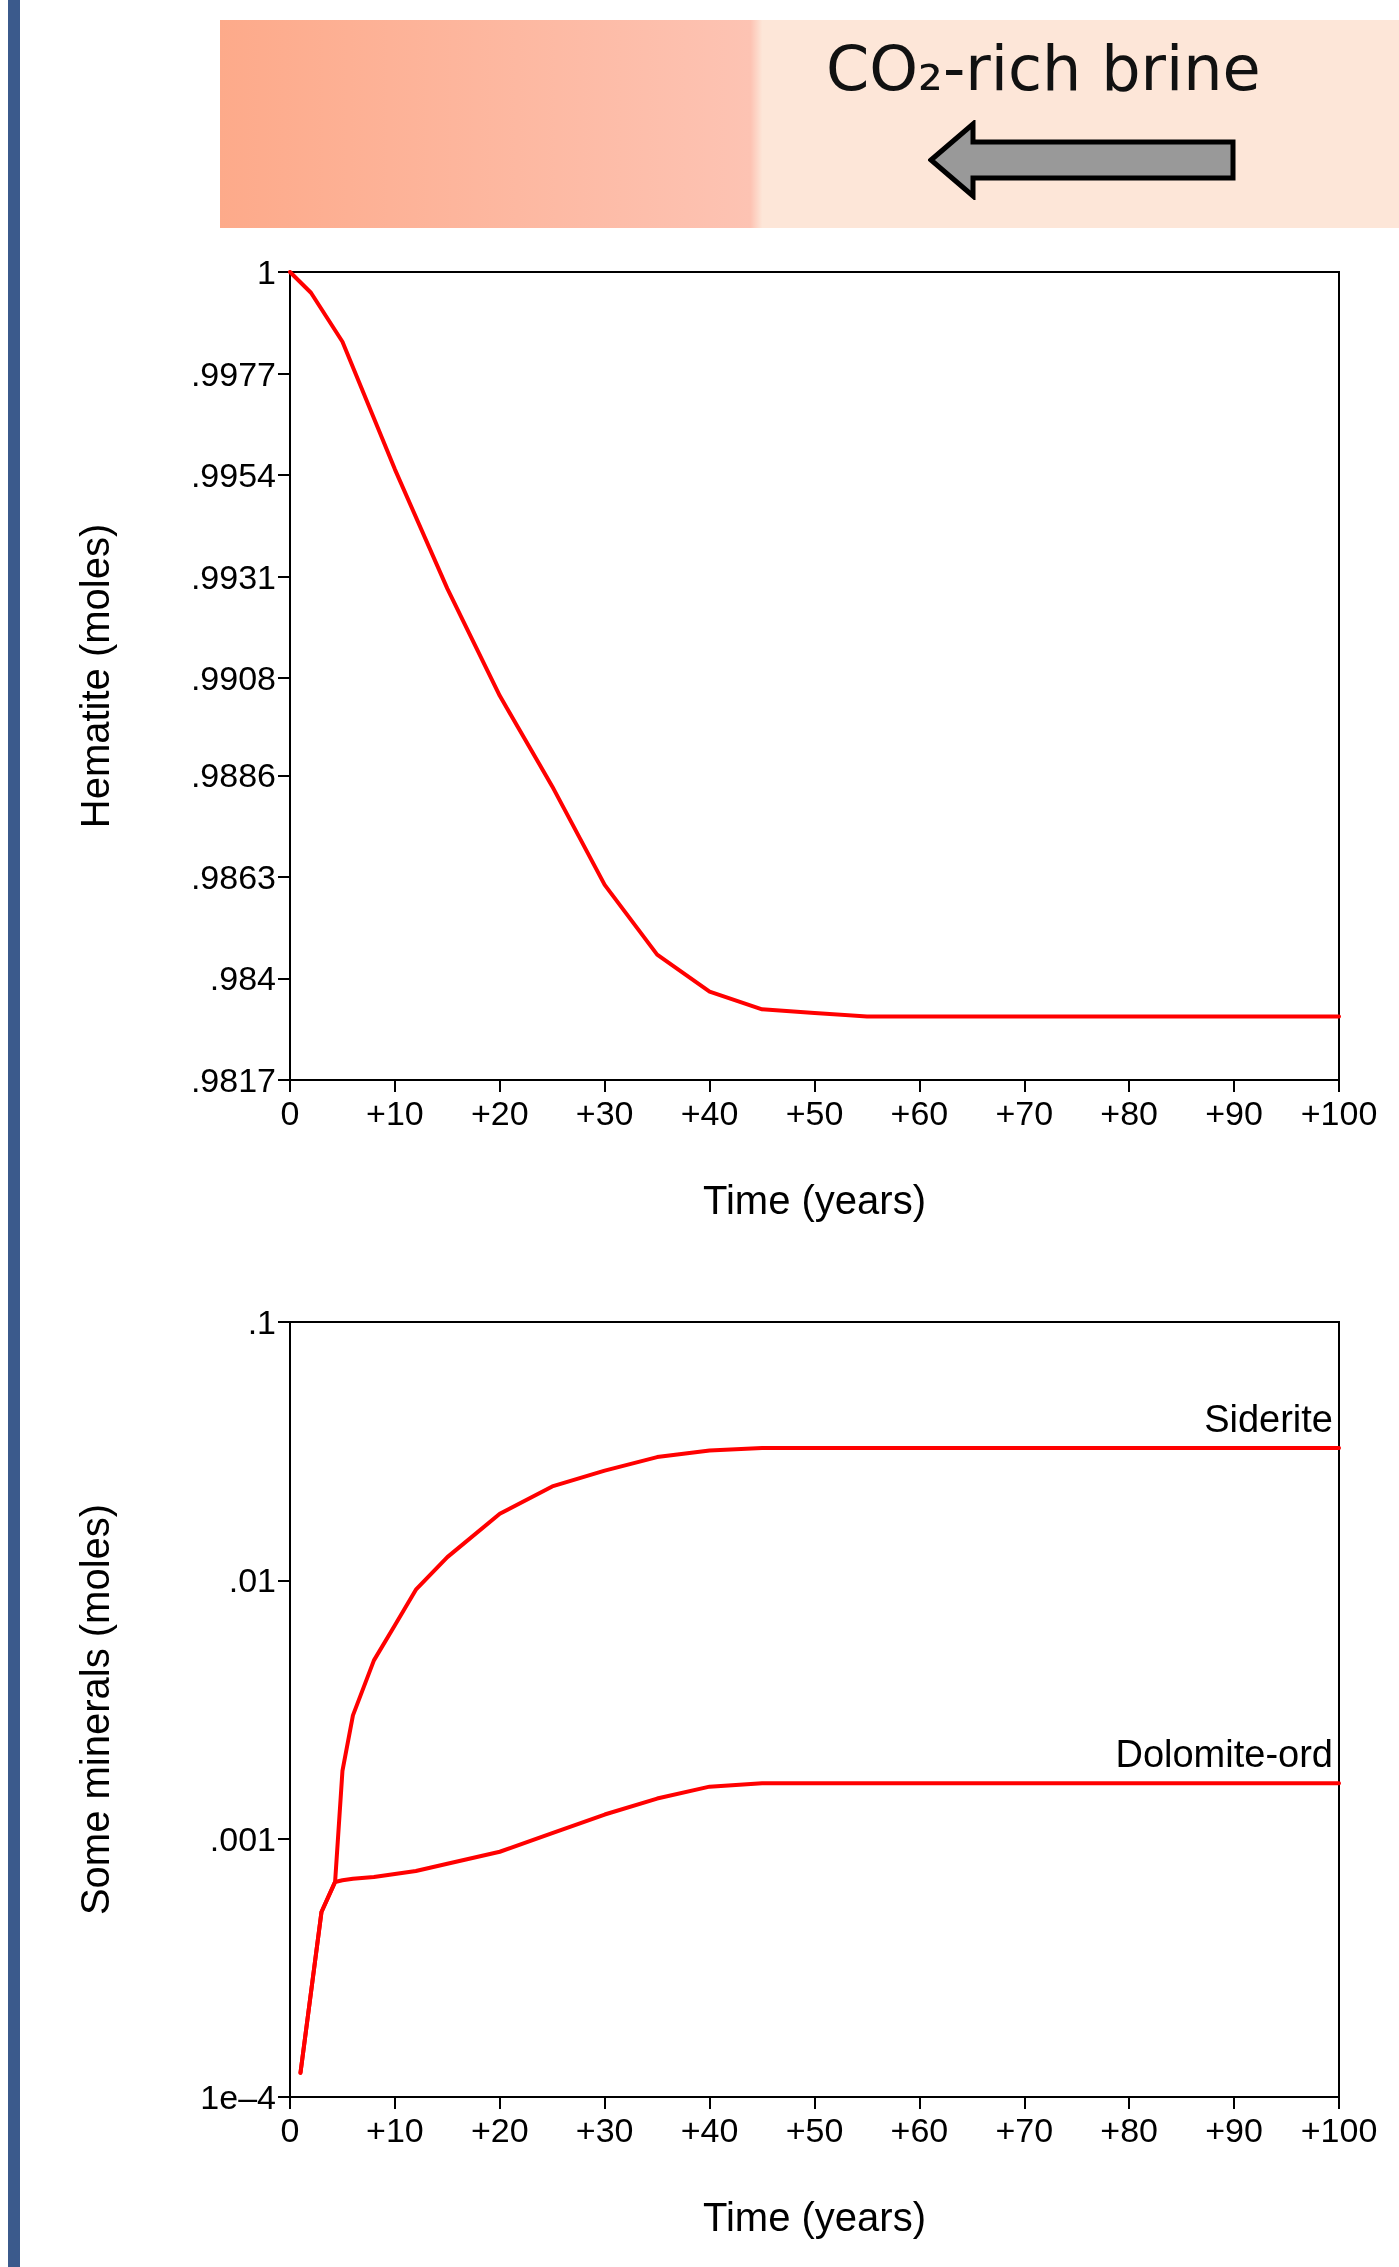  Describe the element at coordinates (233, 876) in the screenshot. I see `y-tick-label: .9863` at that location.